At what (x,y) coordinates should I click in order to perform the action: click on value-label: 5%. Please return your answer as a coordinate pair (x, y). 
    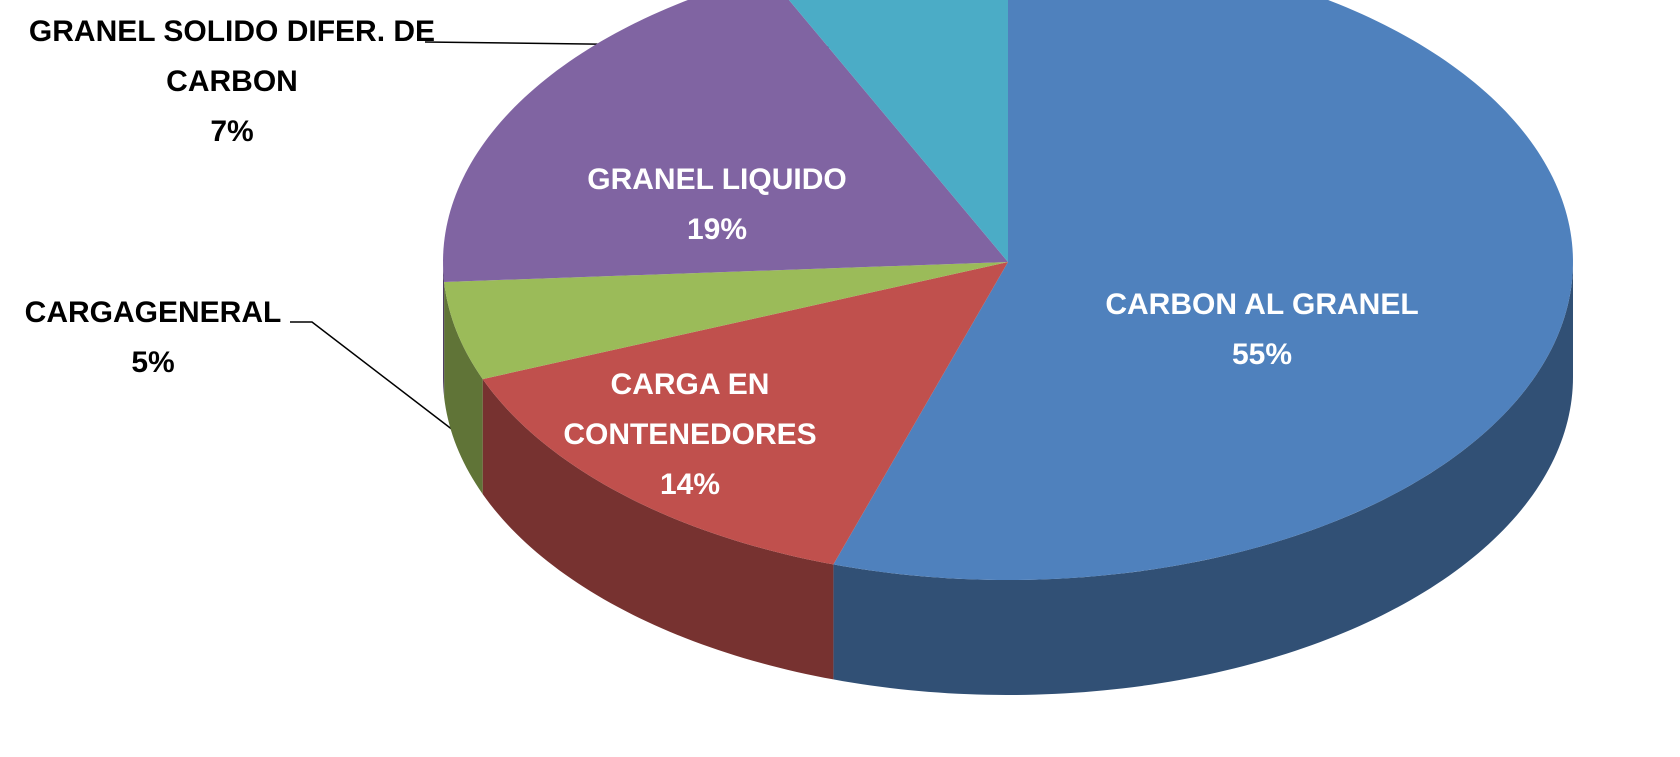
    Looking at the image, I should click on (153, 362).